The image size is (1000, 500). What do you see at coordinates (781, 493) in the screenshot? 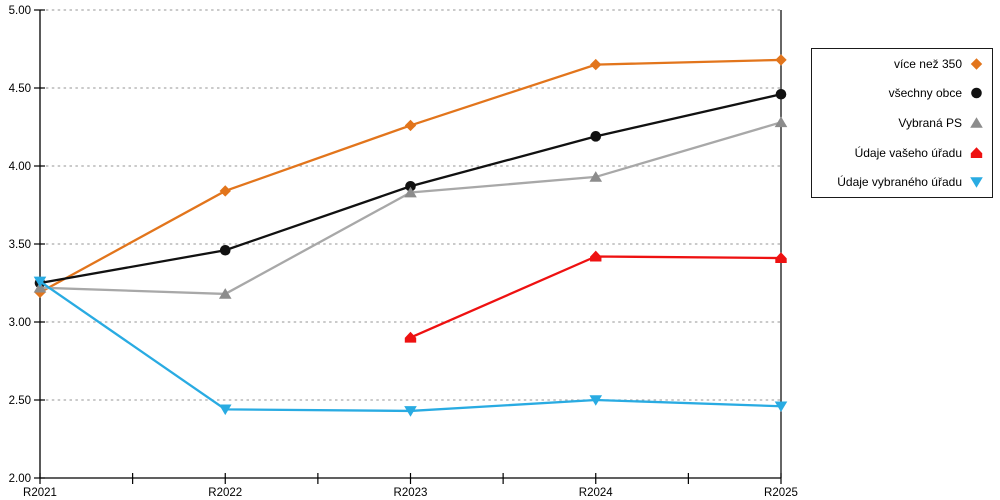
I see `x-tick-label: R2025` at bounding box center [781, 493].